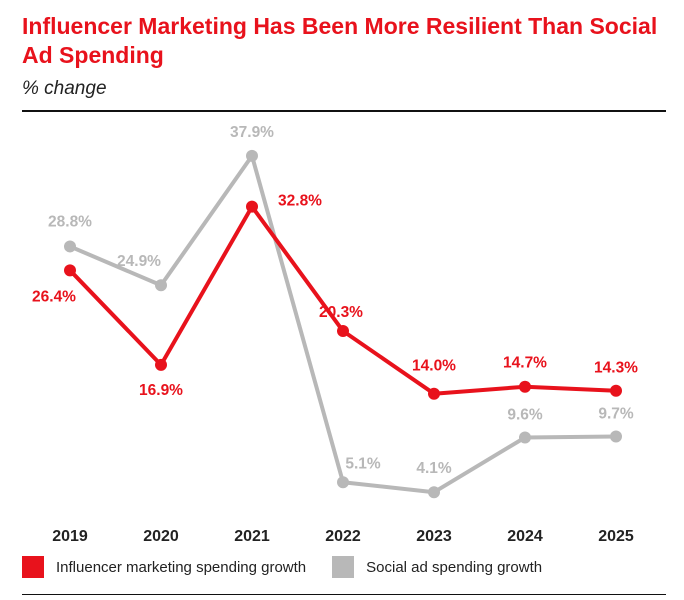 The height and width of the screenshot is (600, 684). What do you see at coordinates (525, 536) in the screenshot?
I see `x-tick-label-2024: 2024` at bounding box center [525, 536].